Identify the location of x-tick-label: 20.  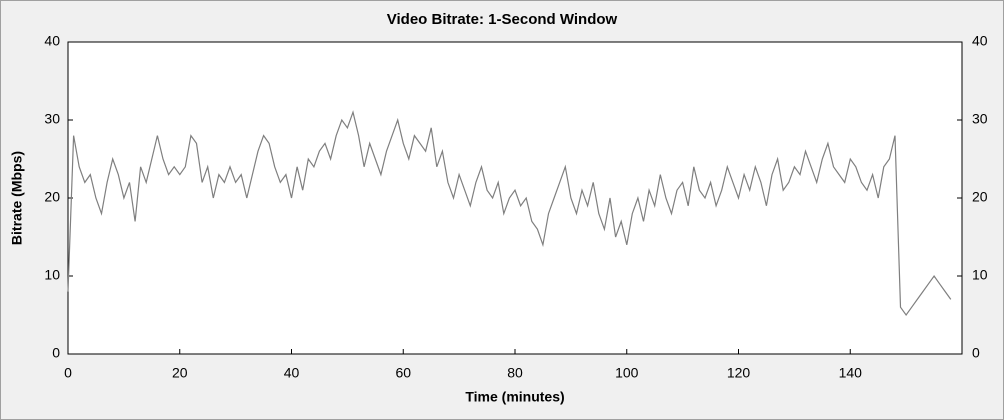
(180, 373).